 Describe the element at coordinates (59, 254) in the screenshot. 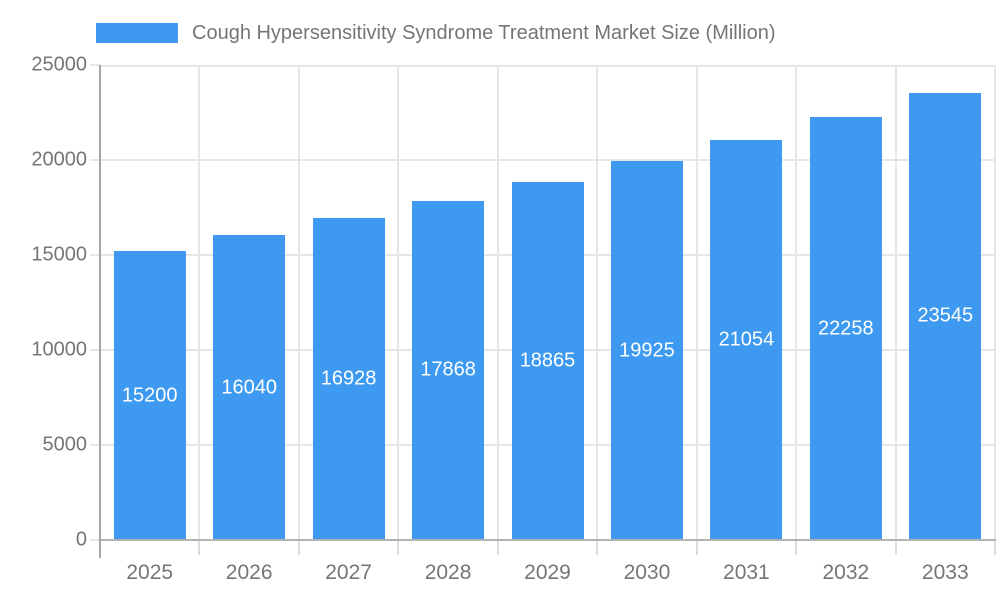

I see `y-axis-label: 15000` at that location.